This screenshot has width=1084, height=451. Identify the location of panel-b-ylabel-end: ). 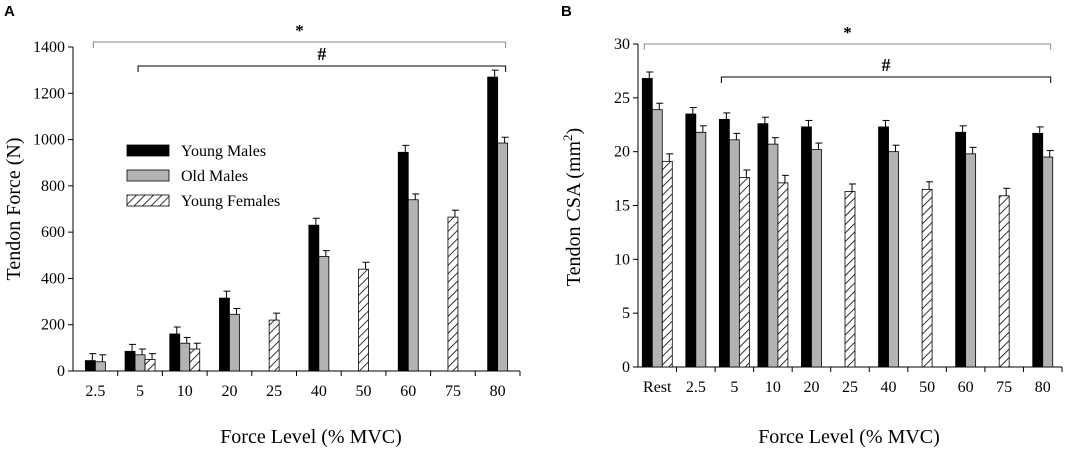
(574, 131).